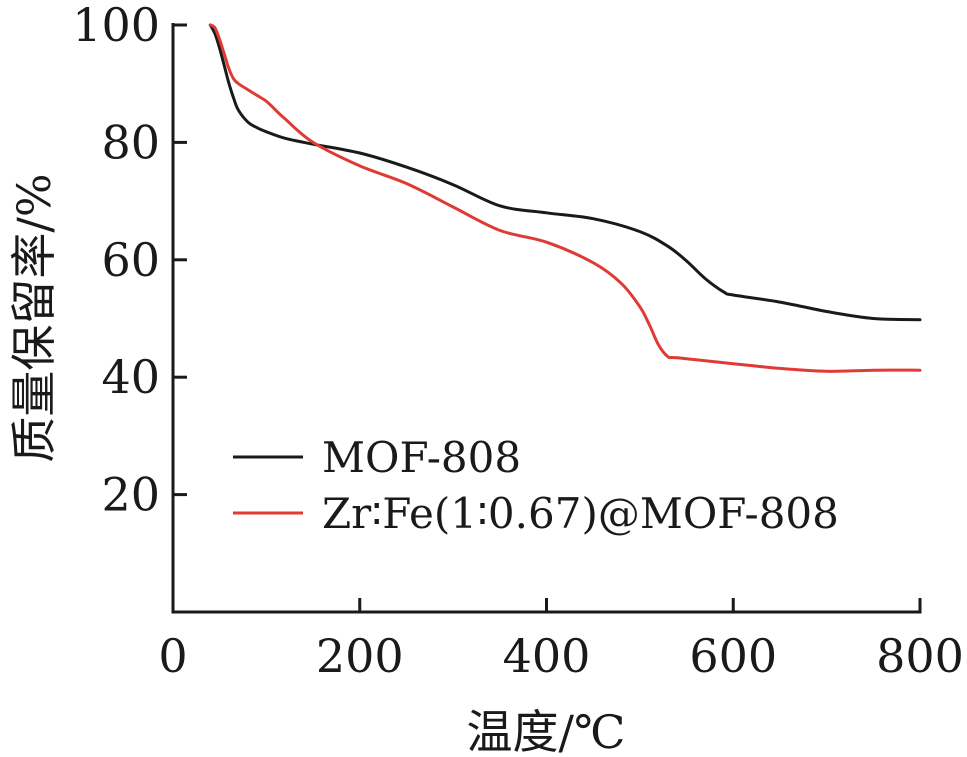  What do you see at coordinates (130, 377) in the screenshot?
I see `y-tick-label: 40` at bounding box center [130, 377].